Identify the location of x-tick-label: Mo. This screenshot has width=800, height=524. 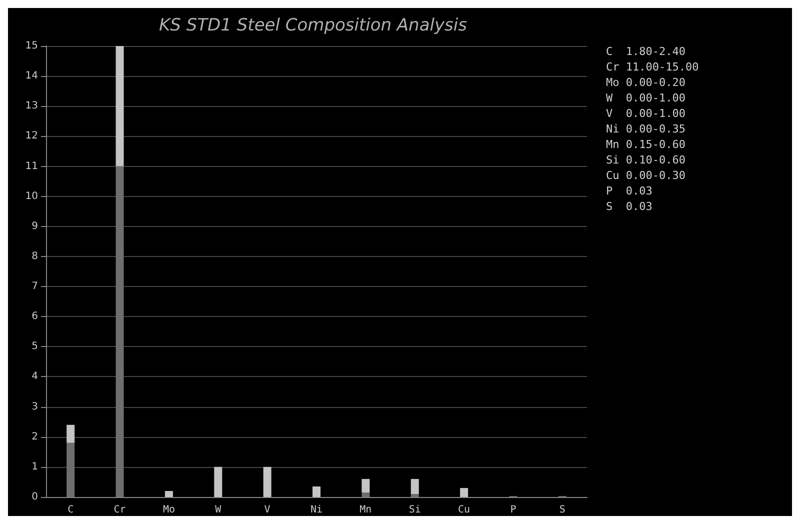
(168, 510).